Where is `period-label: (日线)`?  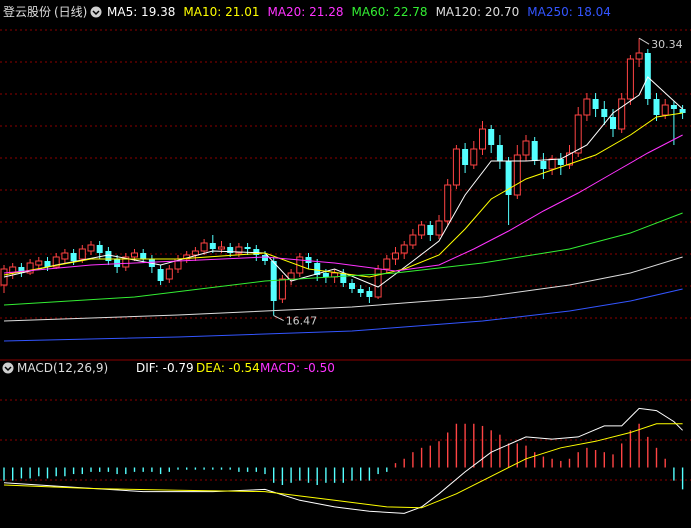
period-label: (日线) is located at coordinates (70, 12).